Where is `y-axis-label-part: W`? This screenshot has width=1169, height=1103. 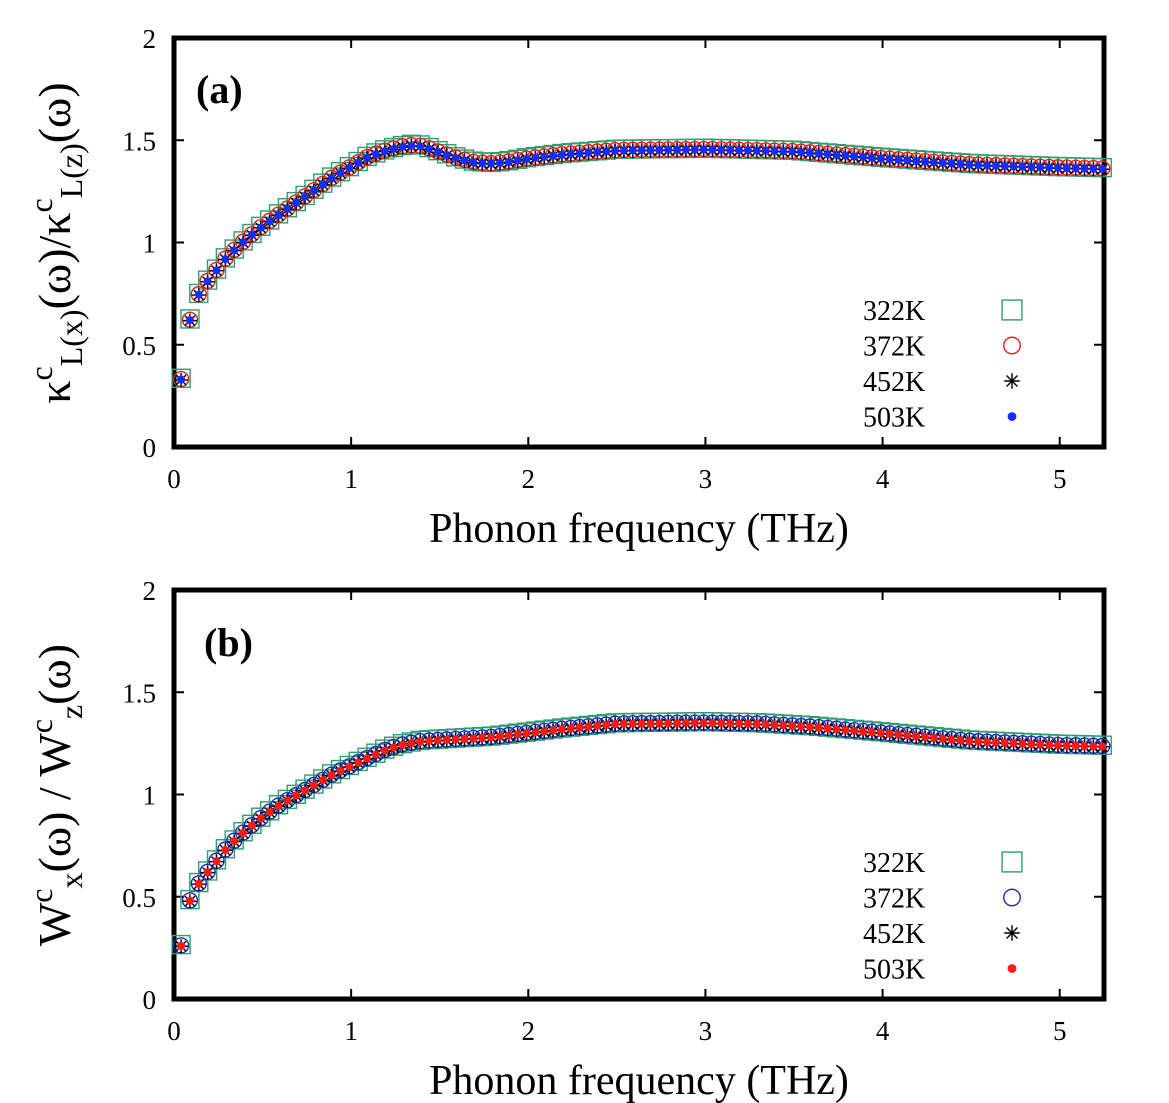
y-axis-label-part: W is located at coordinates (54, 924).